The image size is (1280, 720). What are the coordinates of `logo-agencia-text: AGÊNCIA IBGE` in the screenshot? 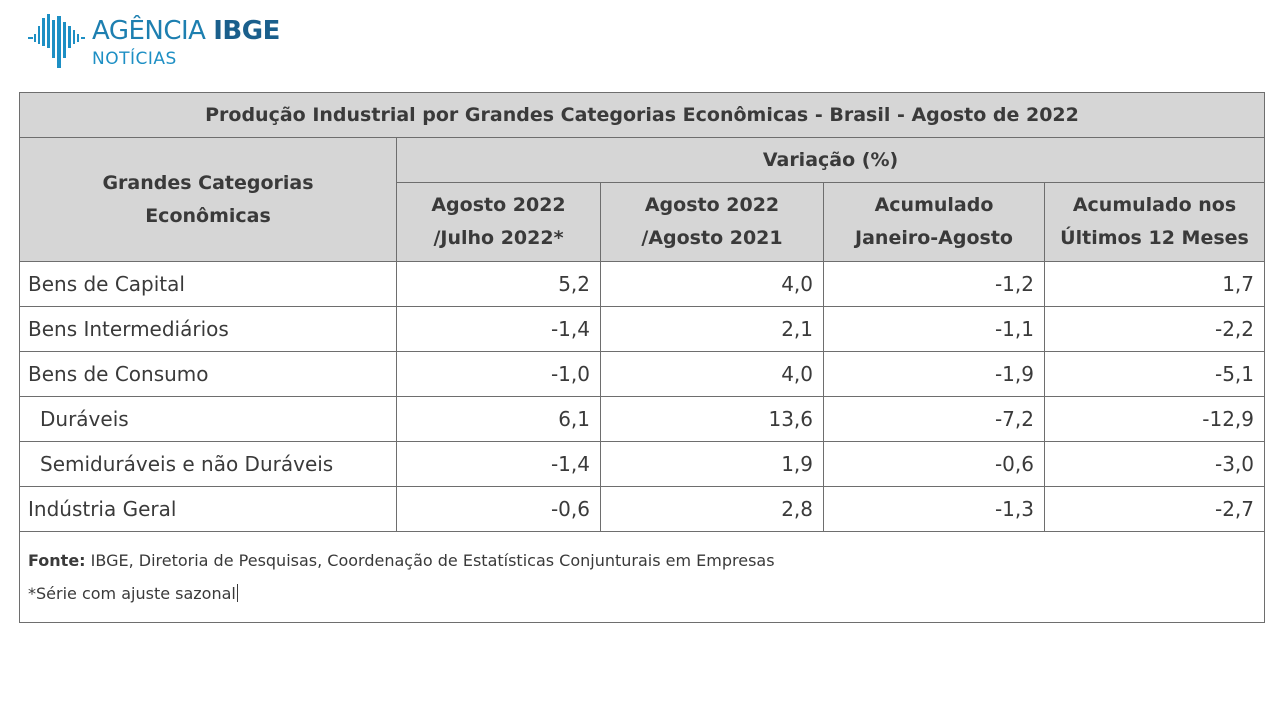 It's located at (186, 31).